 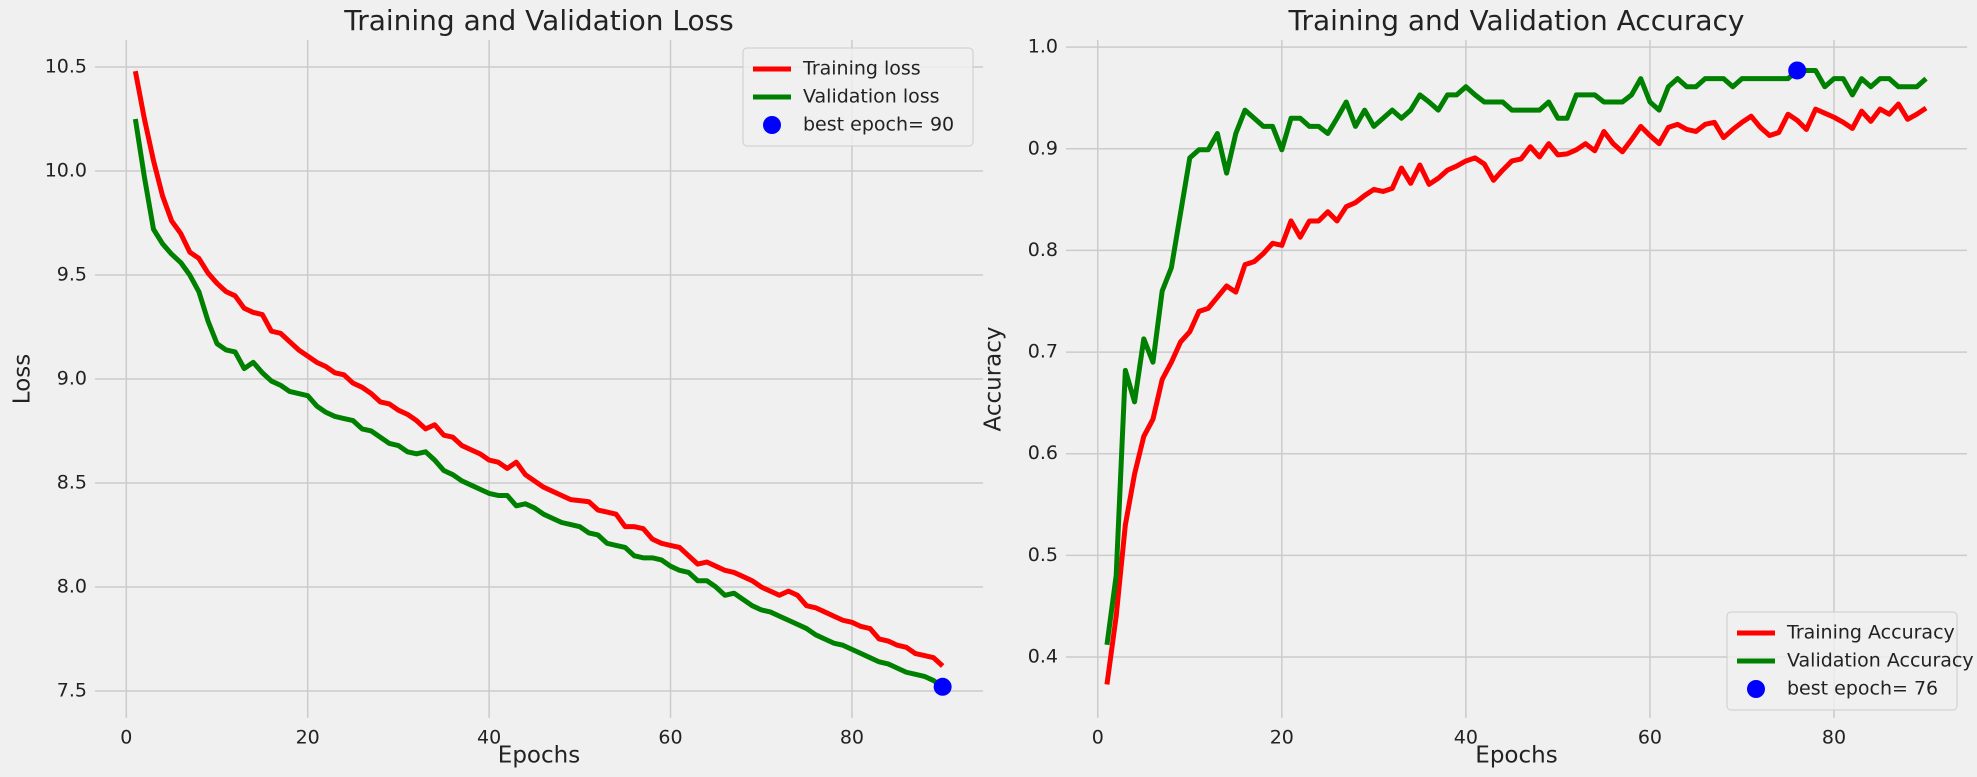 What do you see at coordinates (871, 97) in the screenshot?
I see `legend-label: Validation loss` at bounding box center [871, 97].